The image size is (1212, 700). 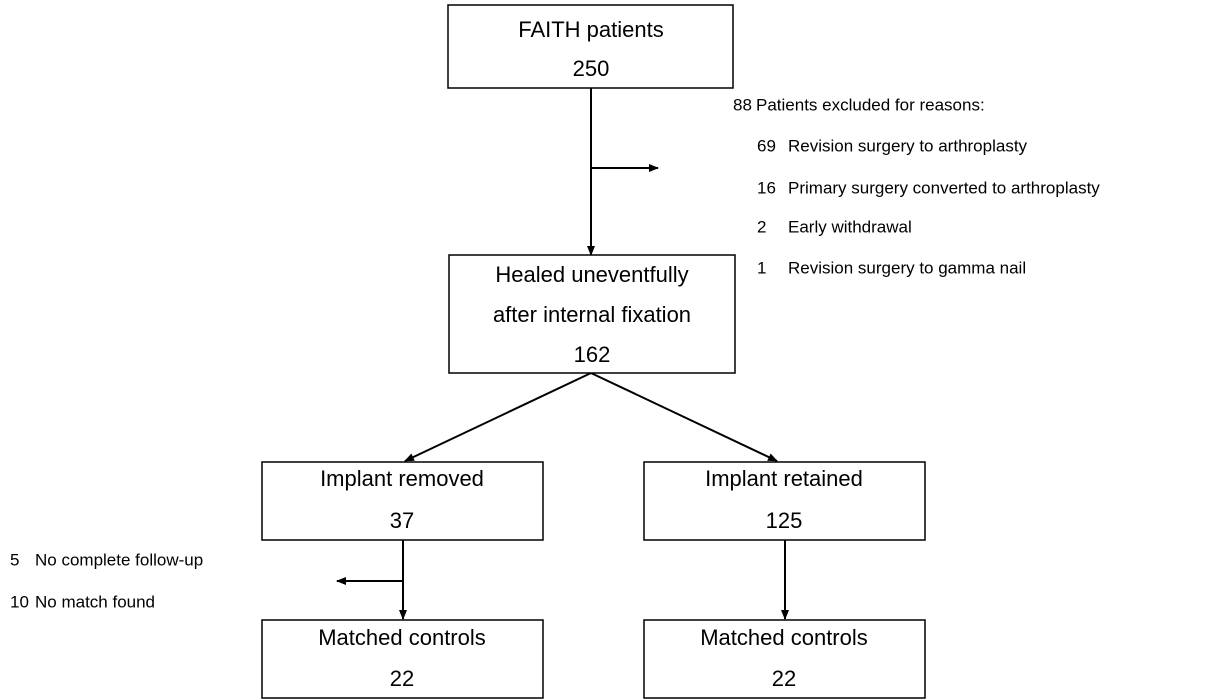 What do you see at coordinates (761, 226) in the screenshot?
I see `item-count: 2` at bounding box center [761, 226].